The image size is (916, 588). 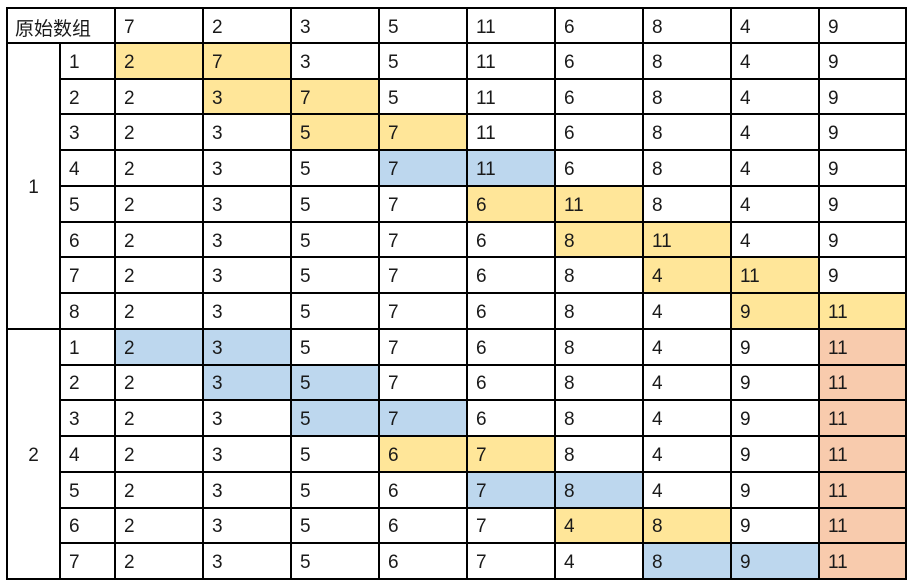 What do you see at coordinates (305, 27) in the screenshot?
I see `header-value-cell: 3` at bounding box center [305, 27].